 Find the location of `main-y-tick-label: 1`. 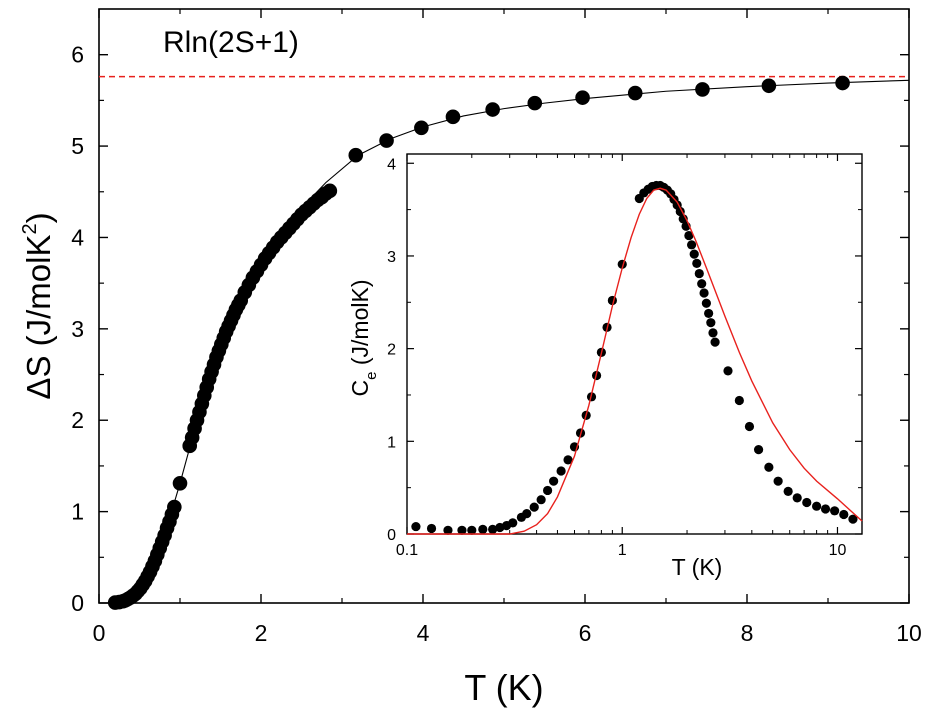

main-y-tick-label: 1 is located at coordinates (77, 512).